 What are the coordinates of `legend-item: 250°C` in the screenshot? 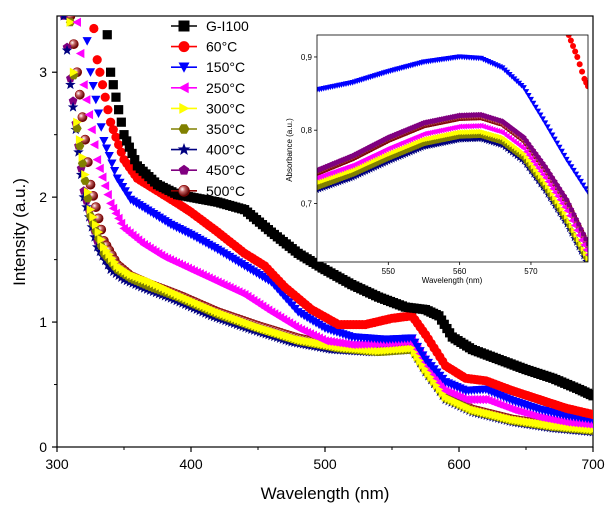 It's located at (208, 88).